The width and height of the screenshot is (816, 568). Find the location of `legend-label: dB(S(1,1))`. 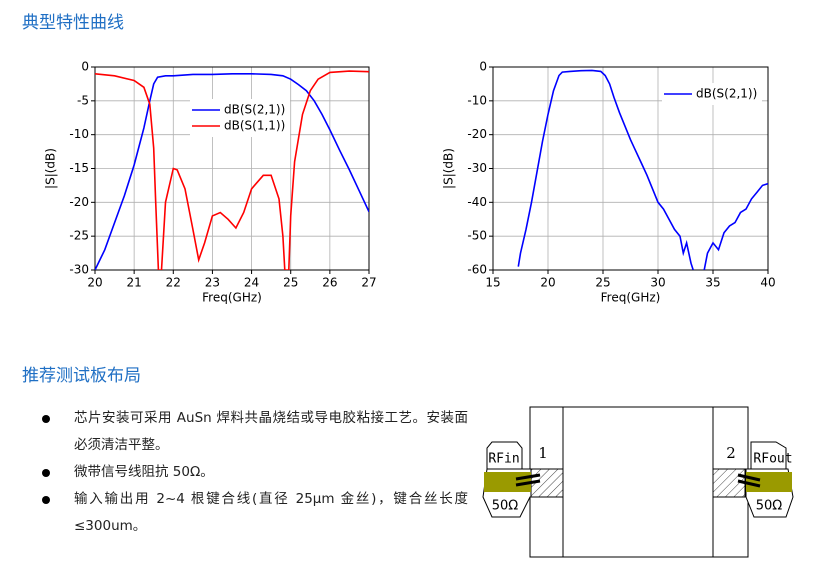

legend-label: dB(S(1,1)) is located at coordinates (254, 126).